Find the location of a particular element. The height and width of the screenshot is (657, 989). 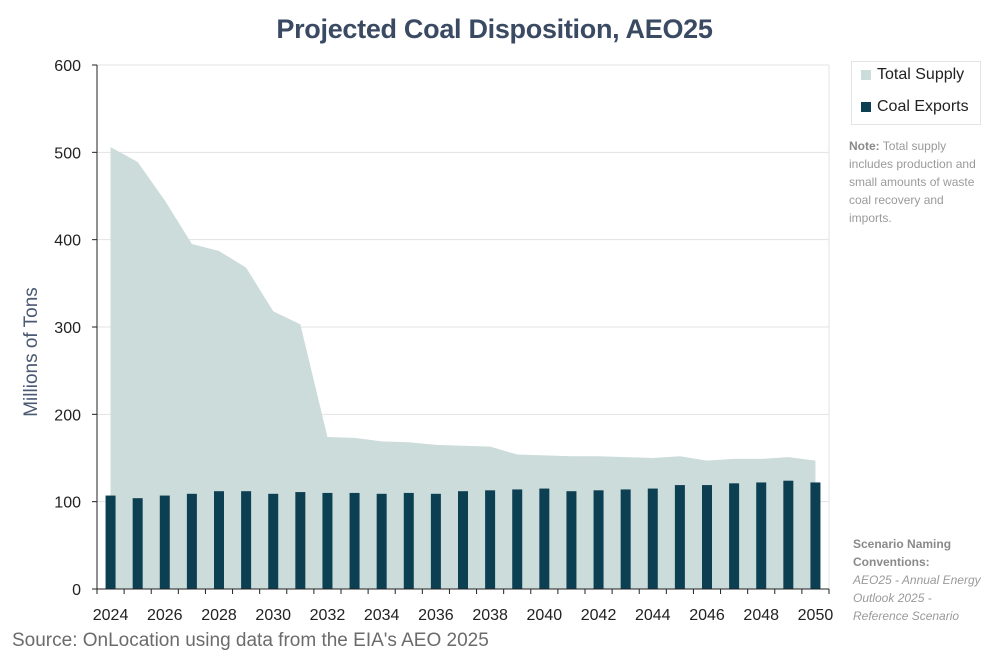

legend-label-coal-exports: Coal Exports is located at coordinates (923, 106).